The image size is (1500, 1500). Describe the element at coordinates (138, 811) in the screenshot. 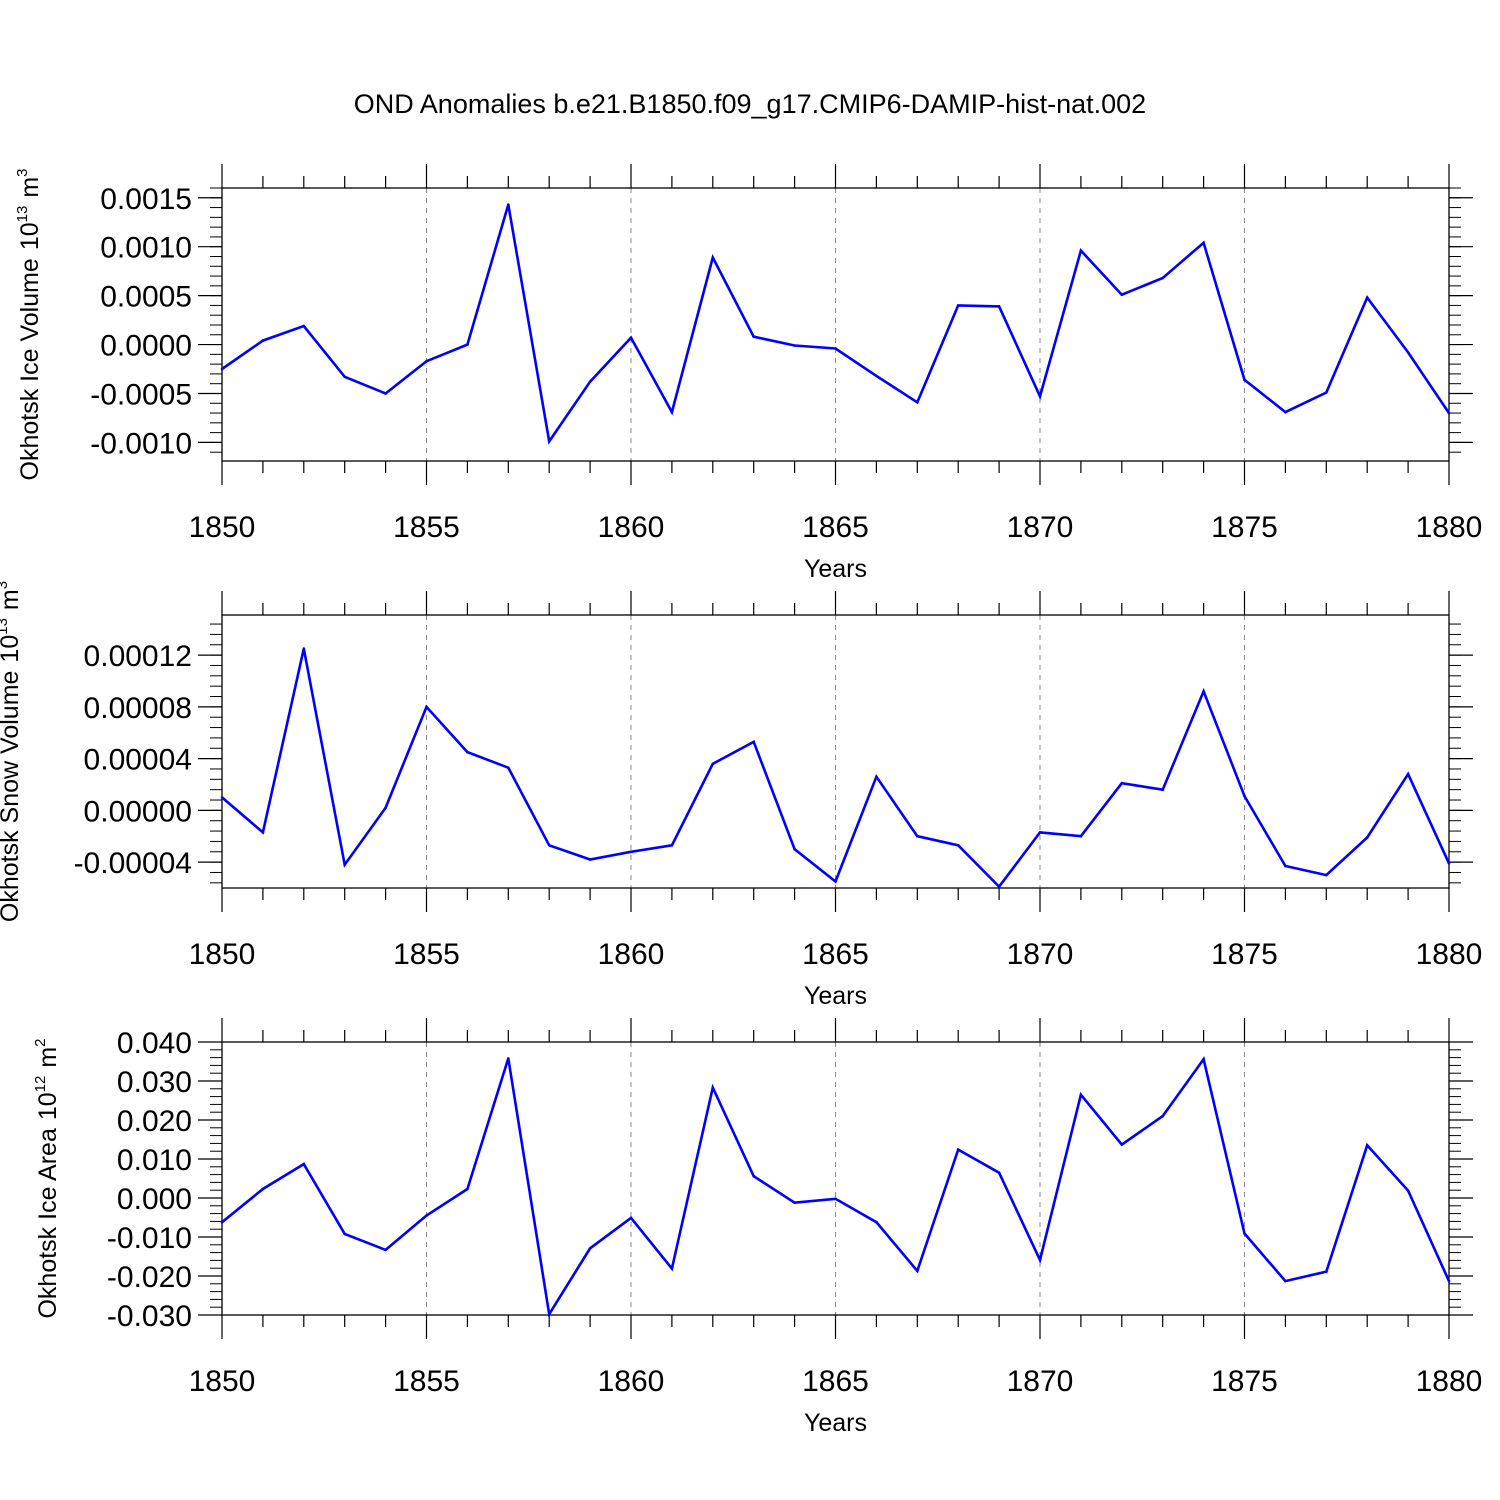

I see `y-tick-label: 0.00000` at that location.